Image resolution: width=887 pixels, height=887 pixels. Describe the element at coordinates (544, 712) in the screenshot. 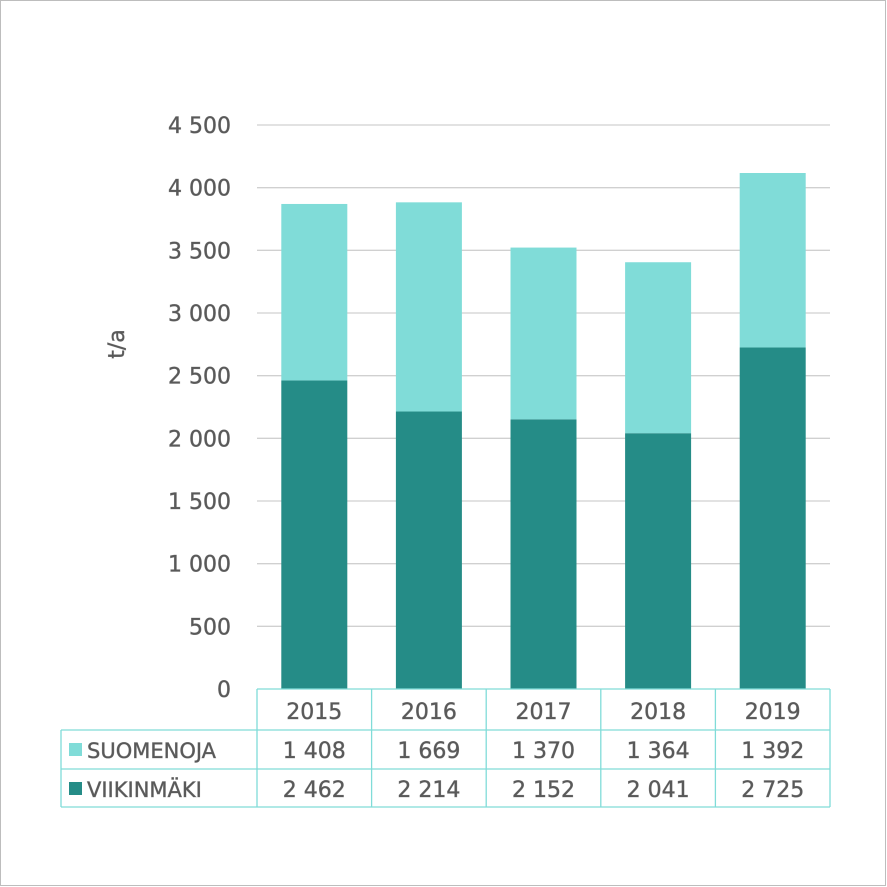

I see `x-category-label: 2017` at that location.